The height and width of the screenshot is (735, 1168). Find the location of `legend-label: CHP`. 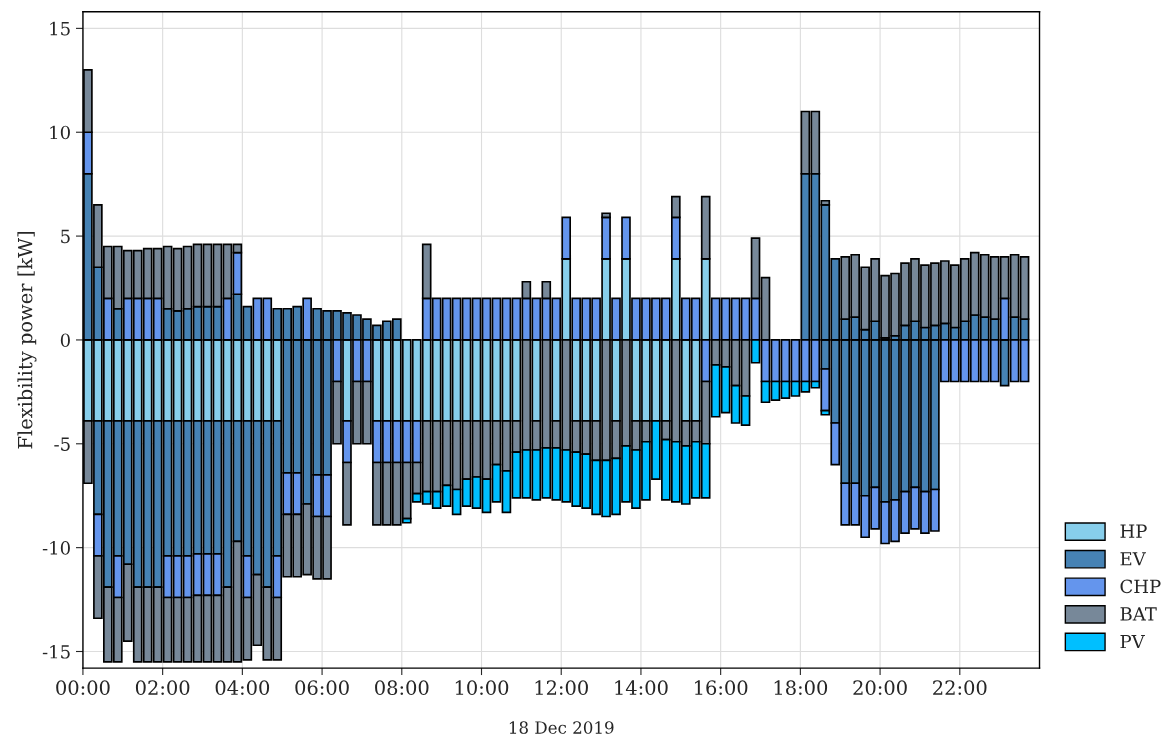

legend-label: CHP is located at coordinates (1140, 586).